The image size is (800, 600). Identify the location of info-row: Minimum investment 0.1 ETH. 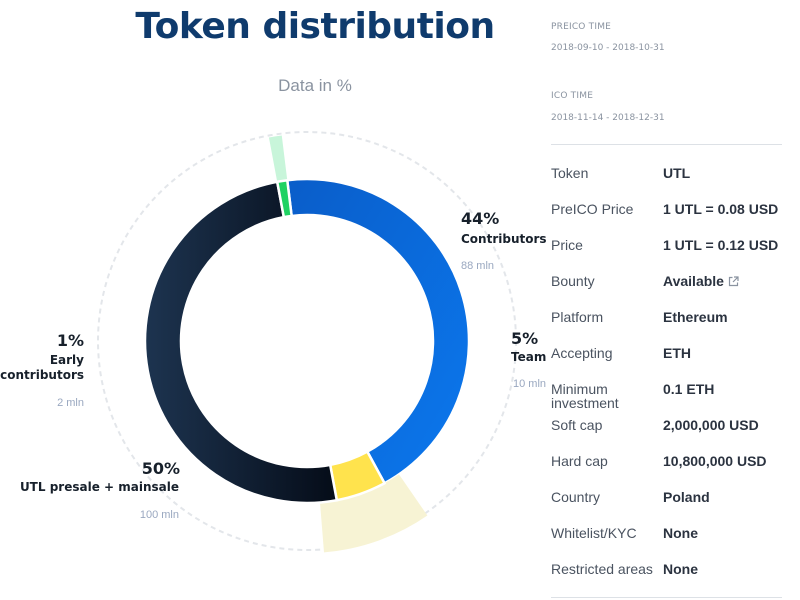
(671, 400).